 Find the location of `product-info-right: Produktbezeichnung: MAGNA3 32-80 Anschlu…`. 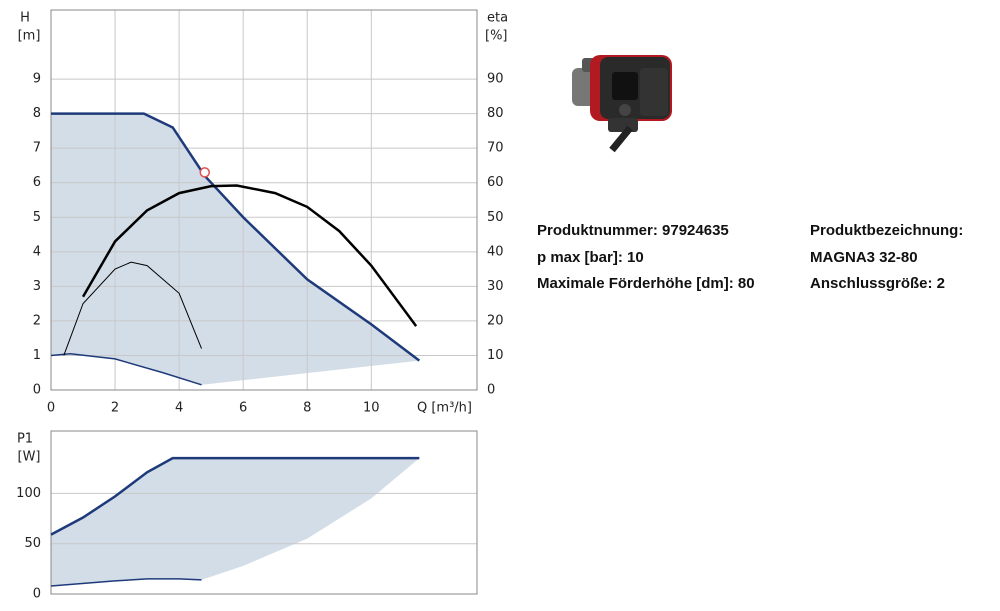

product-info-right: Produktbezeichnung: MAGNA3 32-80 Anschlu… is located at coordinates (905, 258).